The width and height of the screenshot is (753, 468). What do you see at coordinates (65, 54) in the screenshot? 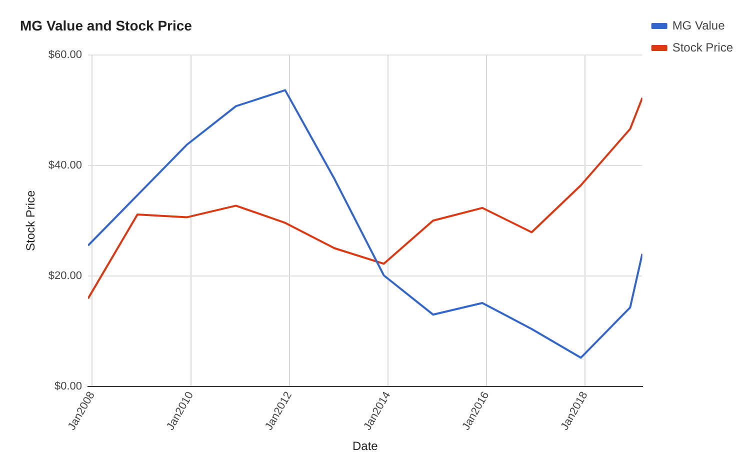
I see `y-tick-label: $60.00` at bounding box center [65, 54].